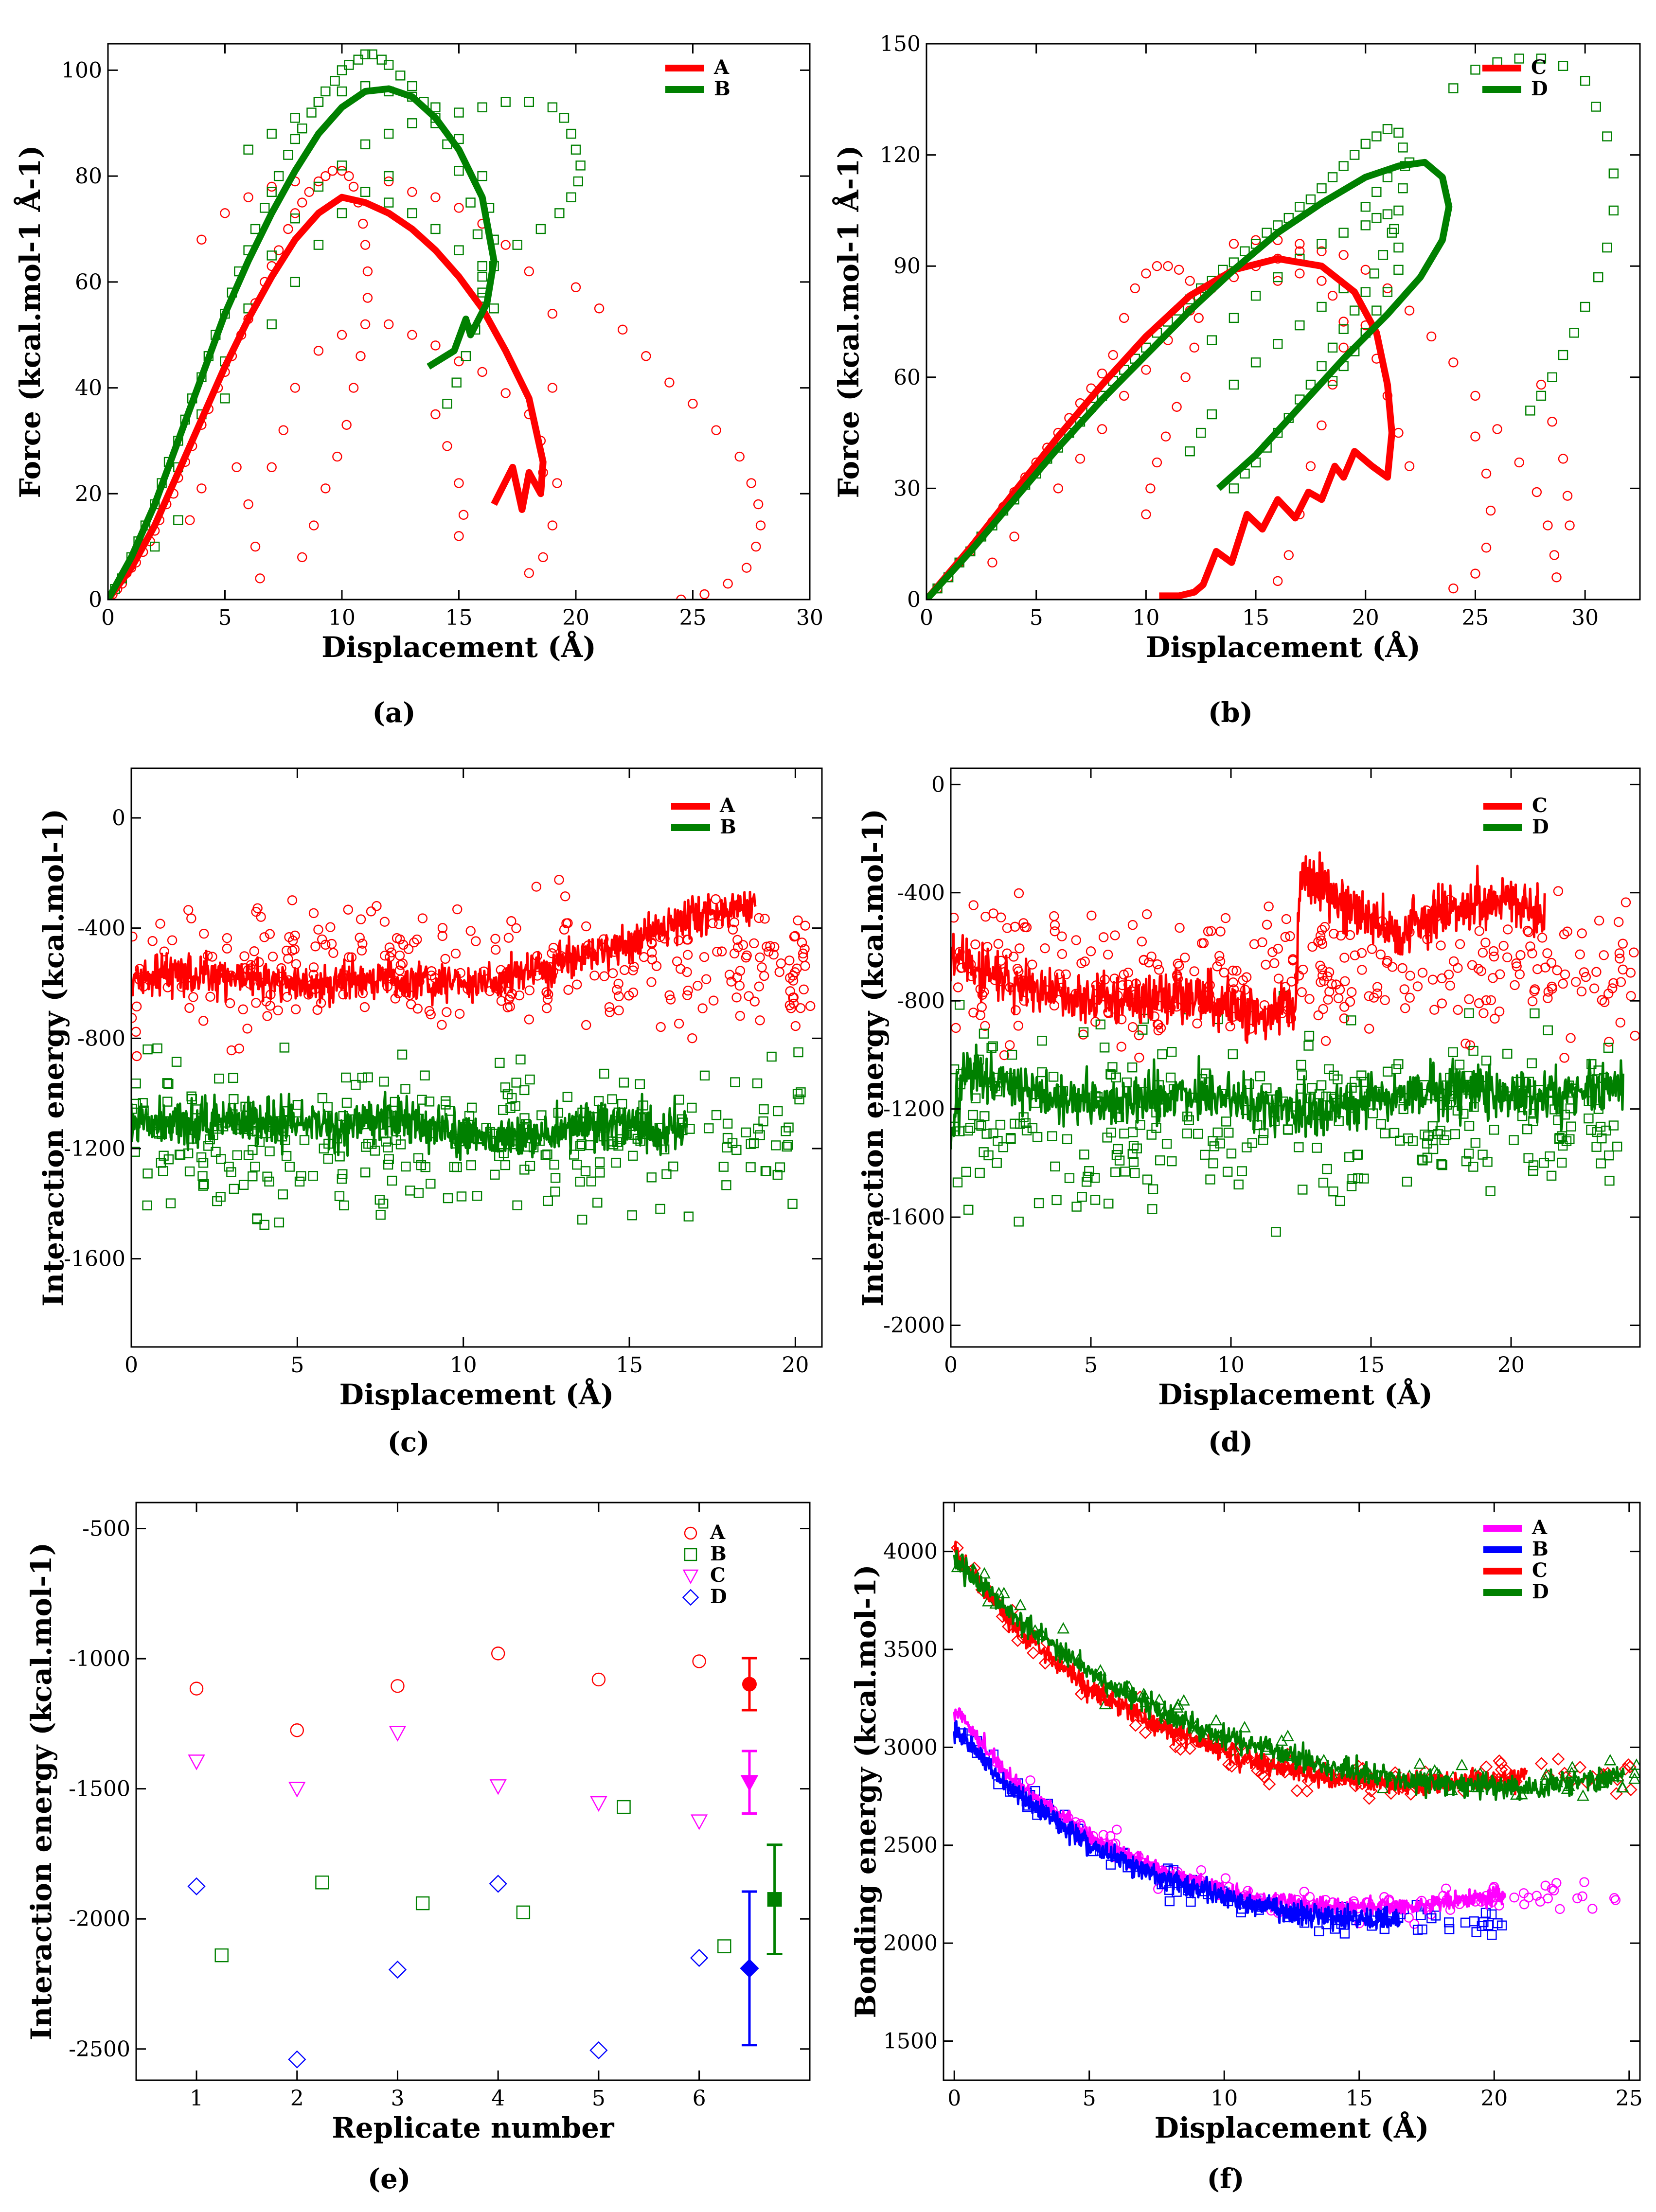 The height and width of the screenshot is (2212, 1656). What do you see at coordinates (1494, 2098) in the screenshot?
I see `x-tick-label: 20` at bounding box center [1494, 2098].